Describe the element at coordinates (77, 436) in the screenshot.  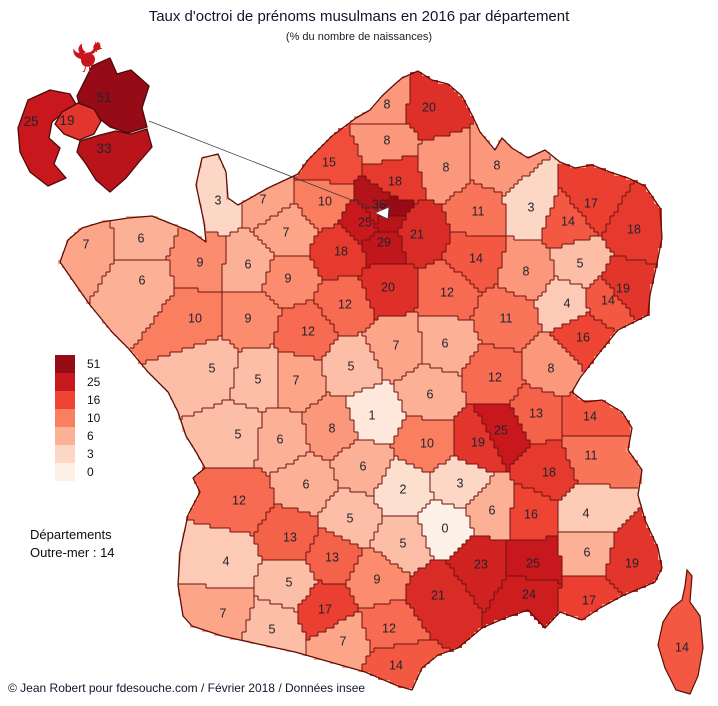
I see `legend-row: 6` at that location.